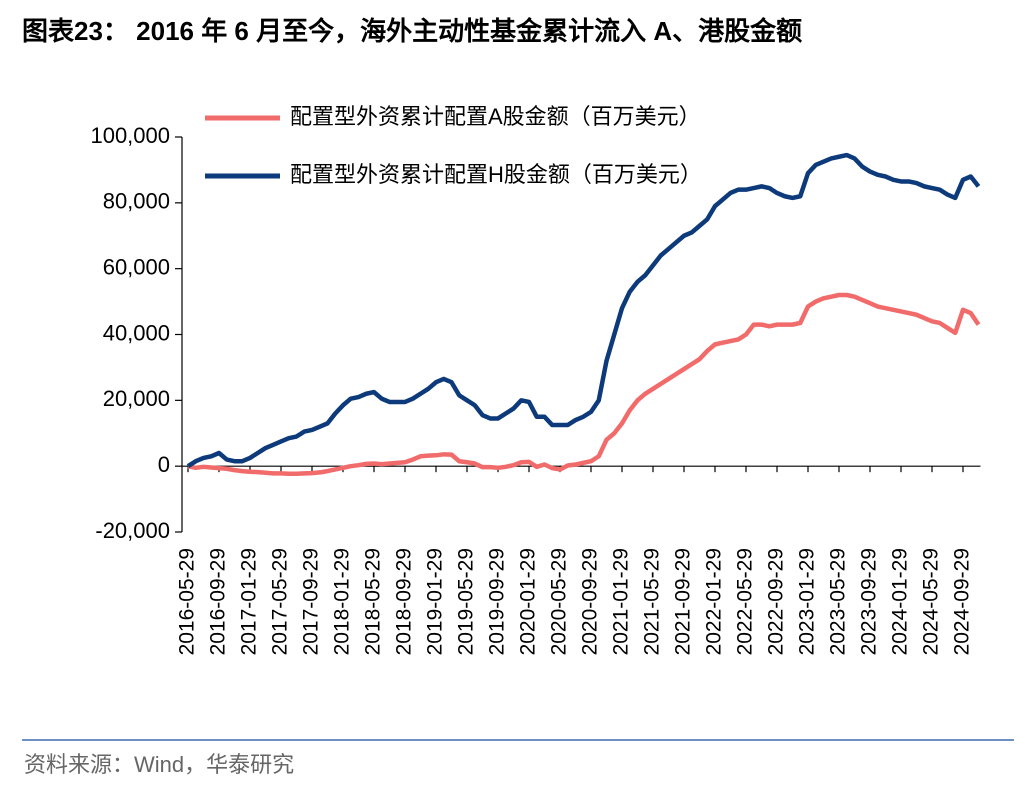 This screenshot has width=1036, height=797. What do you see at coordinates (652, 601) in the screenshot?
I see `x-tick-label: 2021-05-29` at bounding box center [652, 601].